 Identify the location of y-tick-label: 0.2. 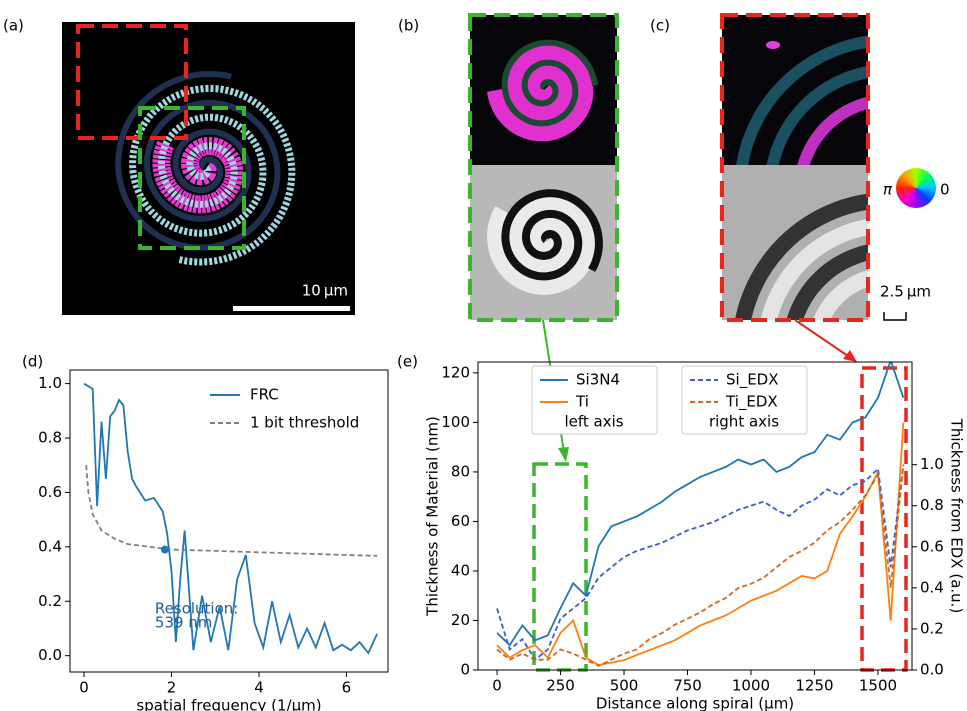
(50, 601).